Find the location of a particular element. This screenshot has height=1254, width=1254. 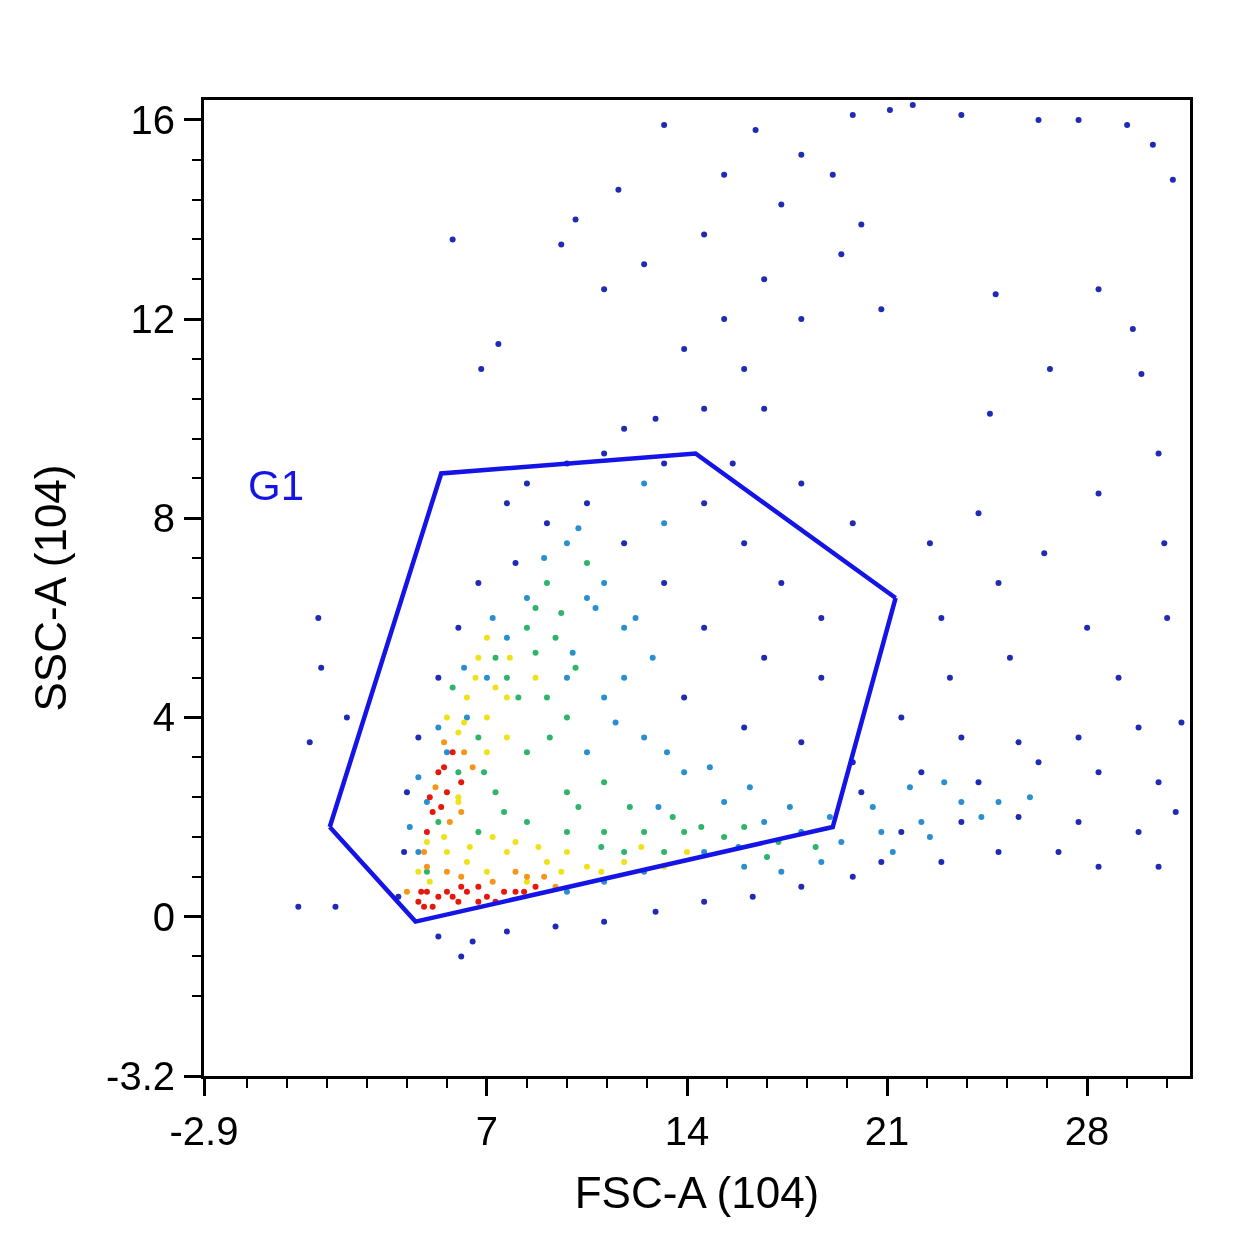

y-tick-label: 16 is located at coordinates (152, 119).